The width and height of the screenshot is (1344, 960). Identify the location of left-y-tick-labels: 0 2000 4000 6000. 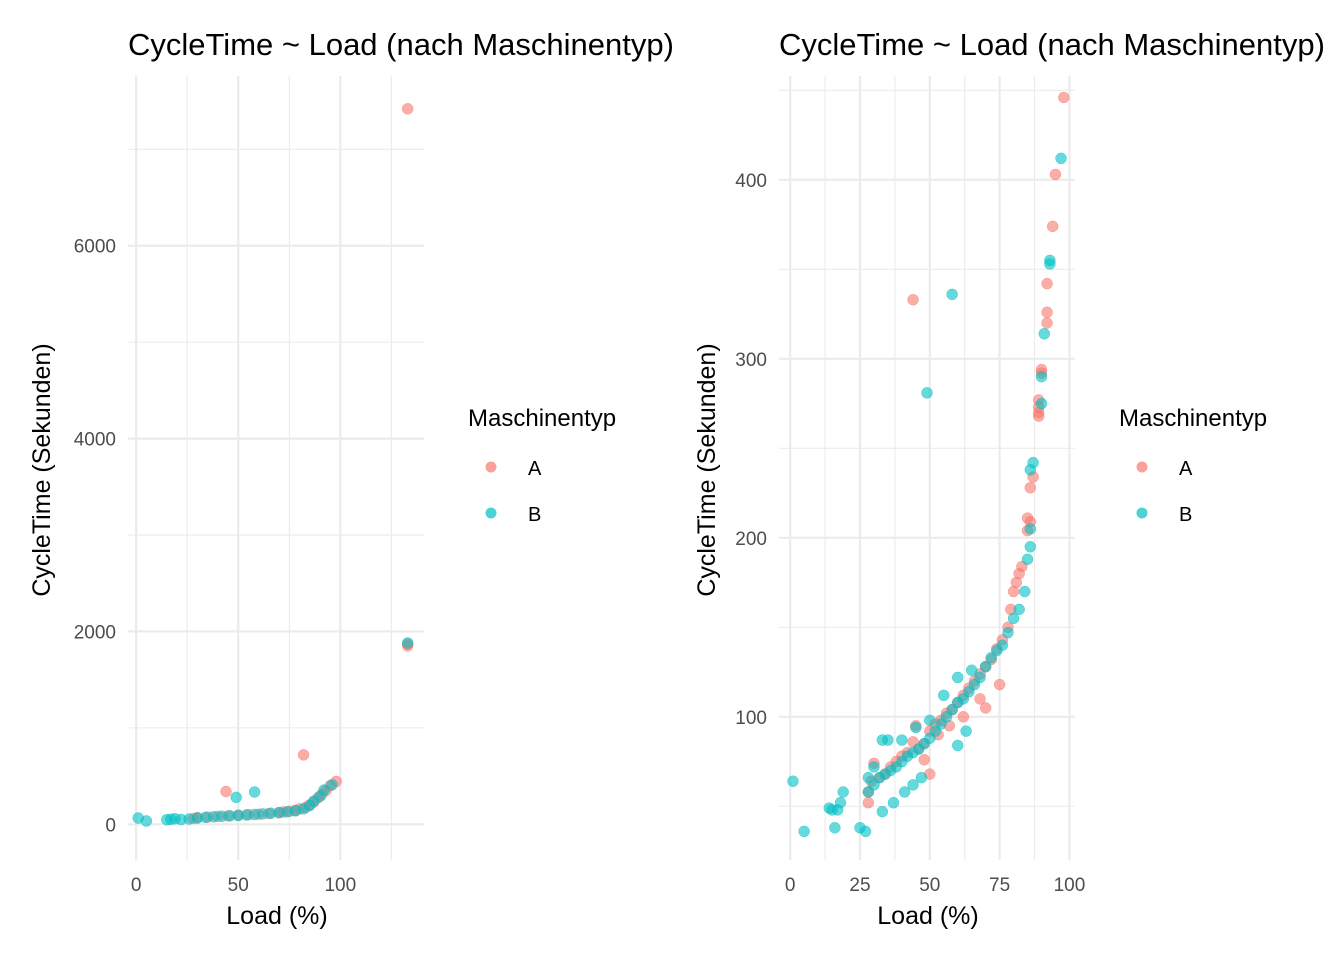
(95, 537).